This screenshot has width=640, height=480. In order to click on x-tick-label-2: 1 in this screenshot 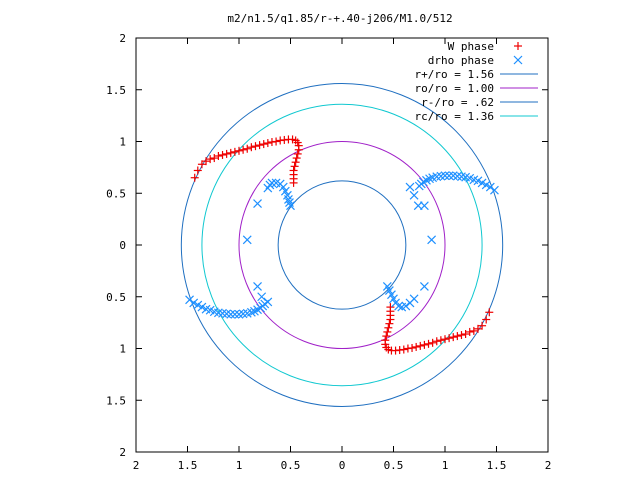, I will do `click(239, 465)`.